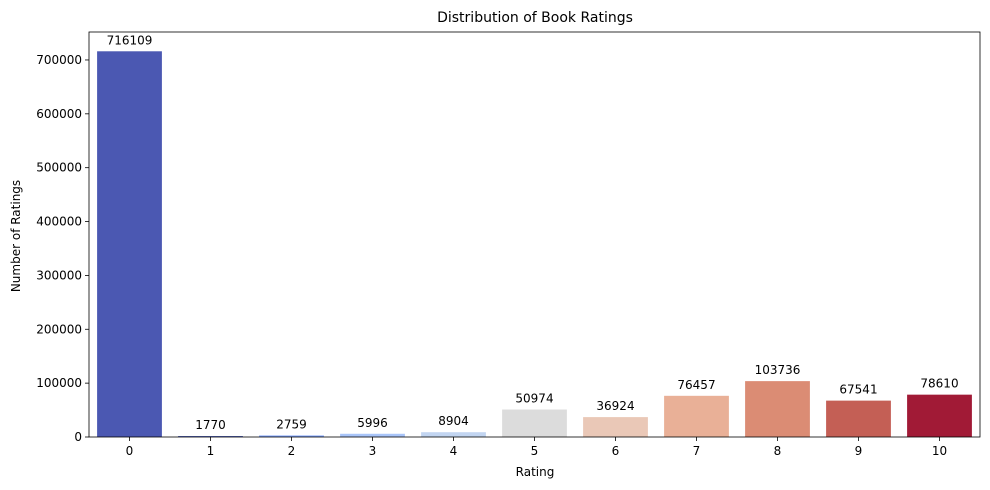 This screenshot has width=990, height=490. I want to click on x-tick-label: 0, so click(130, 451).